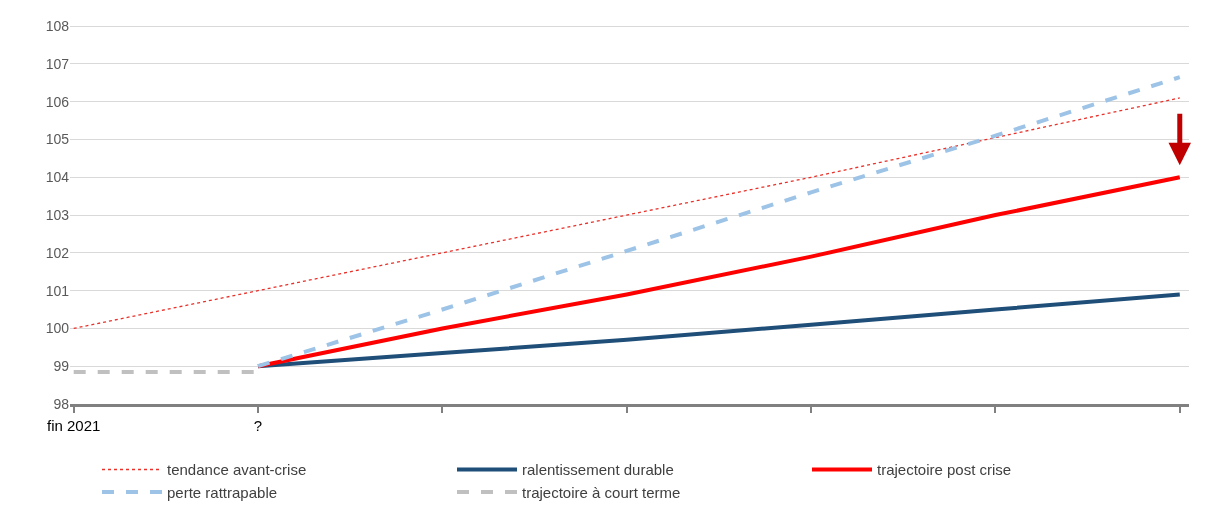 The height and width of the screenshot is (529, 1217). What do you see at coordinates (57, 101) in the screenshot?
I see `y-tick-label: 106` at bounding box center [57, 101].